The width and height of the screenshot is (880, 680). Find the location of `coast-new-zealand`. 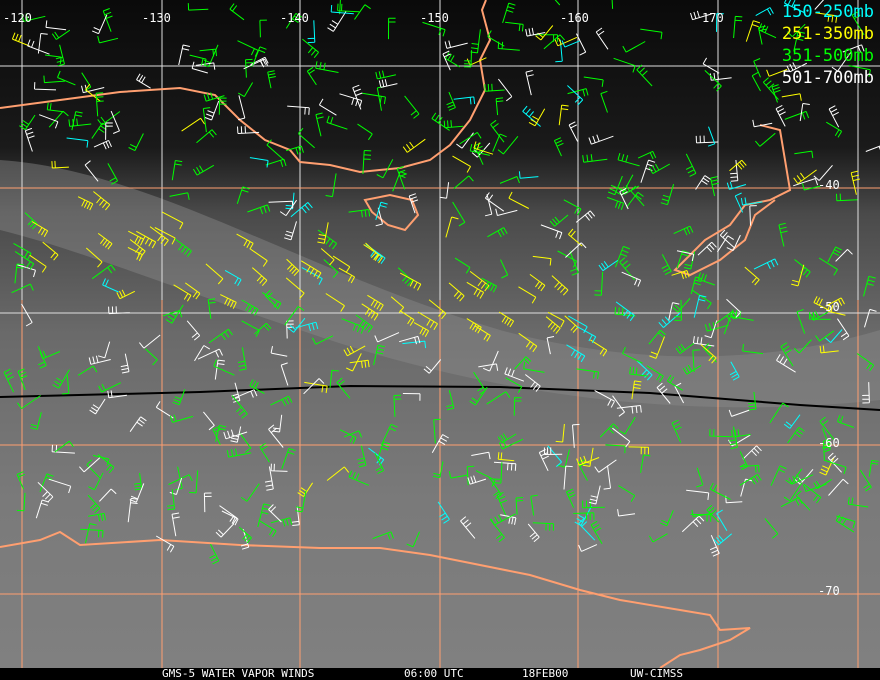

coast-new-zealand is located at coordinates (732, 200).